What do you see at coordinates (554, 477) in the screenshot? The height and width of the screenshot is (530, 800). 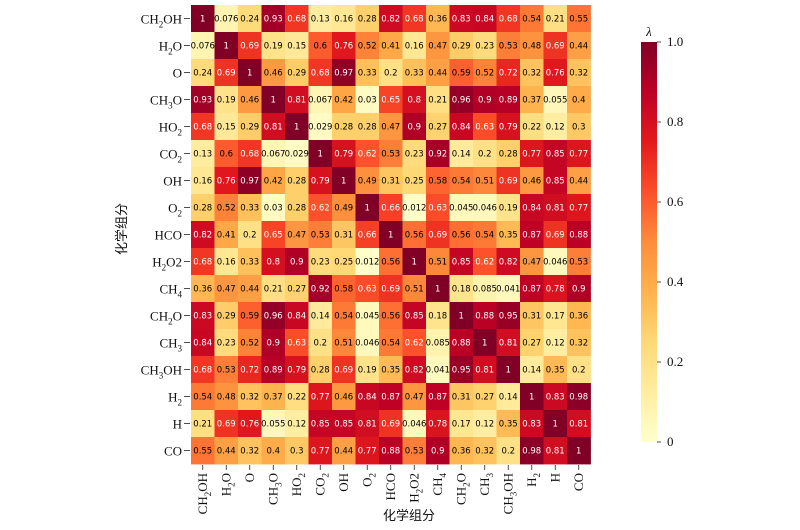 I see `x-tick-label: H` at bounding box center [554, 477].